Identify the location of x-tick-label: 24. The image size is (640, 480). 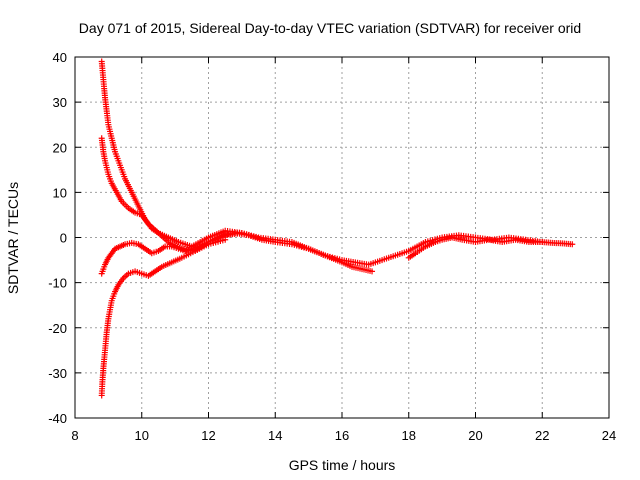
(609, 435).